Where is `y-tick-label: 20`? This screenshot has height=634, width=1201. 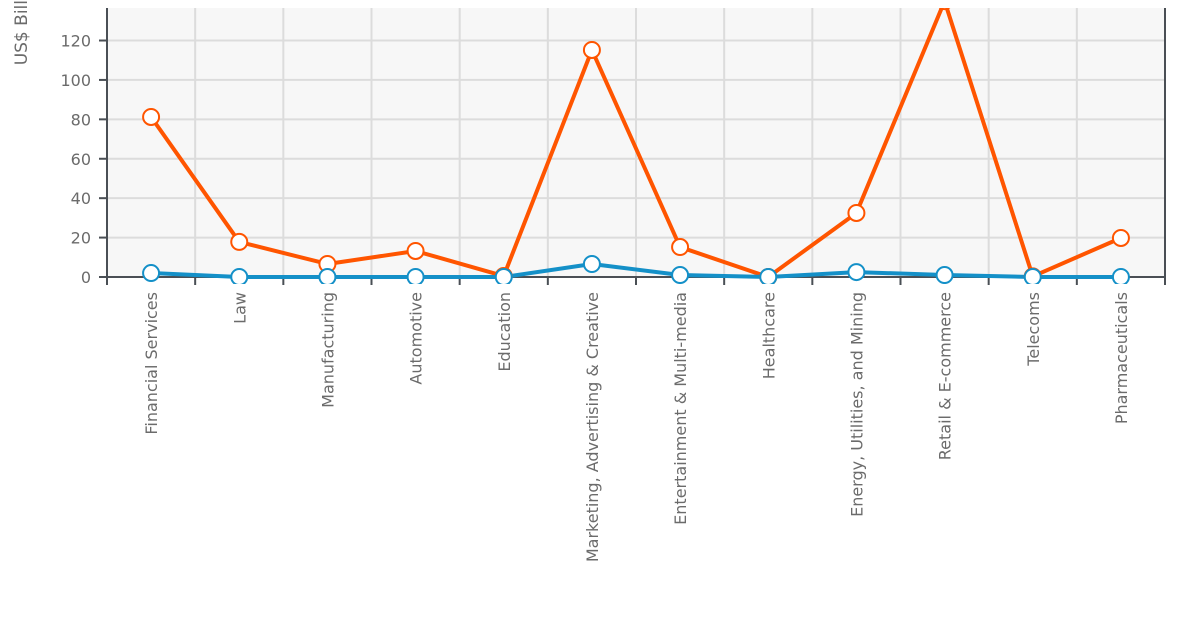
y-tick-label: 20 is located at coordinates (81, 238).